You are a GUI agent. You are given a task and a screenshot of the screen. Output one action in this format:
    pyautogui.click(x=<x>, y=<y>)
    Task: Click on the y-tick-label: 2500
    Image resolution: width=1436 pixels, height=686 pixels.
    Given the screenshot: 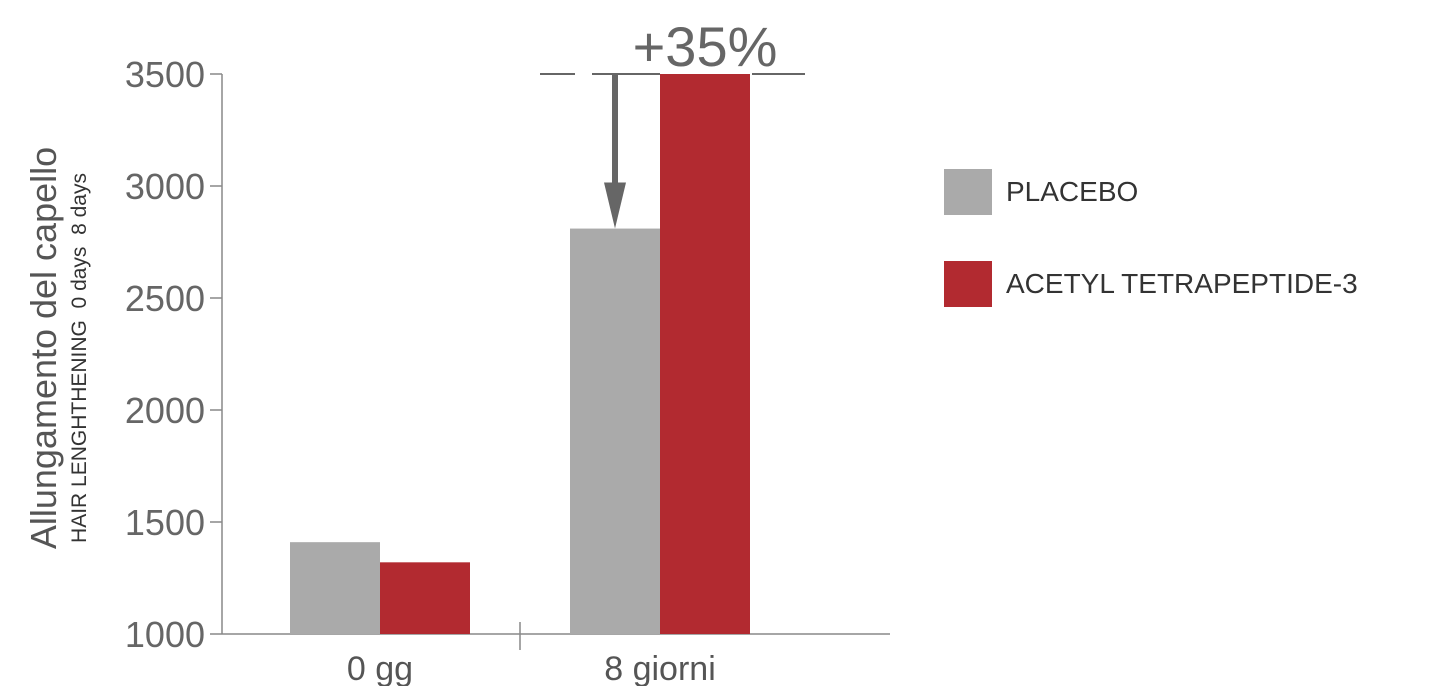 What is the action you would take?
    pyautogui.click(x=165, y=298)
    